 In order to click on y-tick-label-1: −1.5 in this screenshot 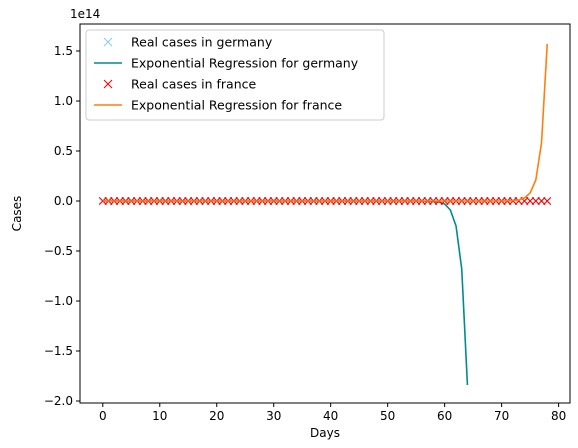, I will do `click(58, 351)`.